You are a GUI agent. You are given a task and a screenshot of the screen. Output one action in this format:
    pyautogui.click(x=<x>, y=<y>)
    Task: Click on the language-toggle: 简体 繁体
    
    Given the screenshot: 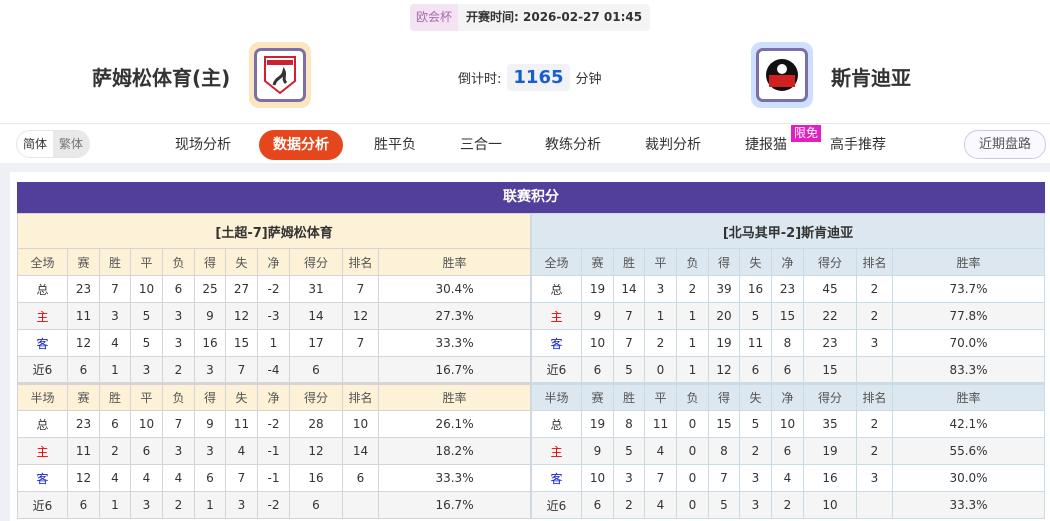 What is the action you would take?
    pyautogui.click(x=53, y=144)
    